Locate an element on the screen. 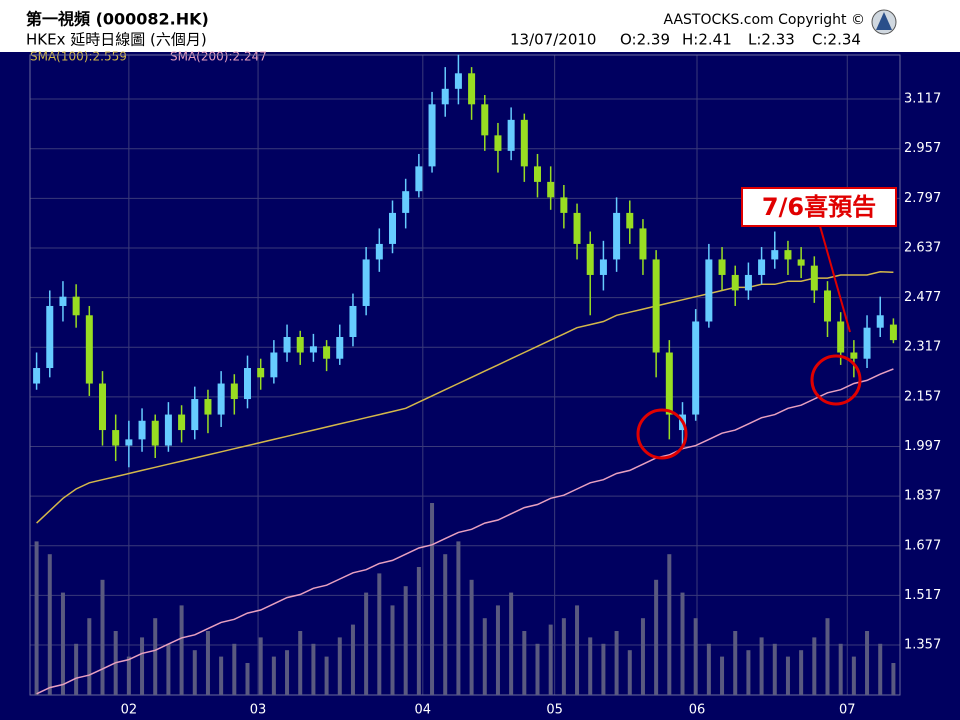  y-tick-label: 2.637 is located at coordinates (922, 247).